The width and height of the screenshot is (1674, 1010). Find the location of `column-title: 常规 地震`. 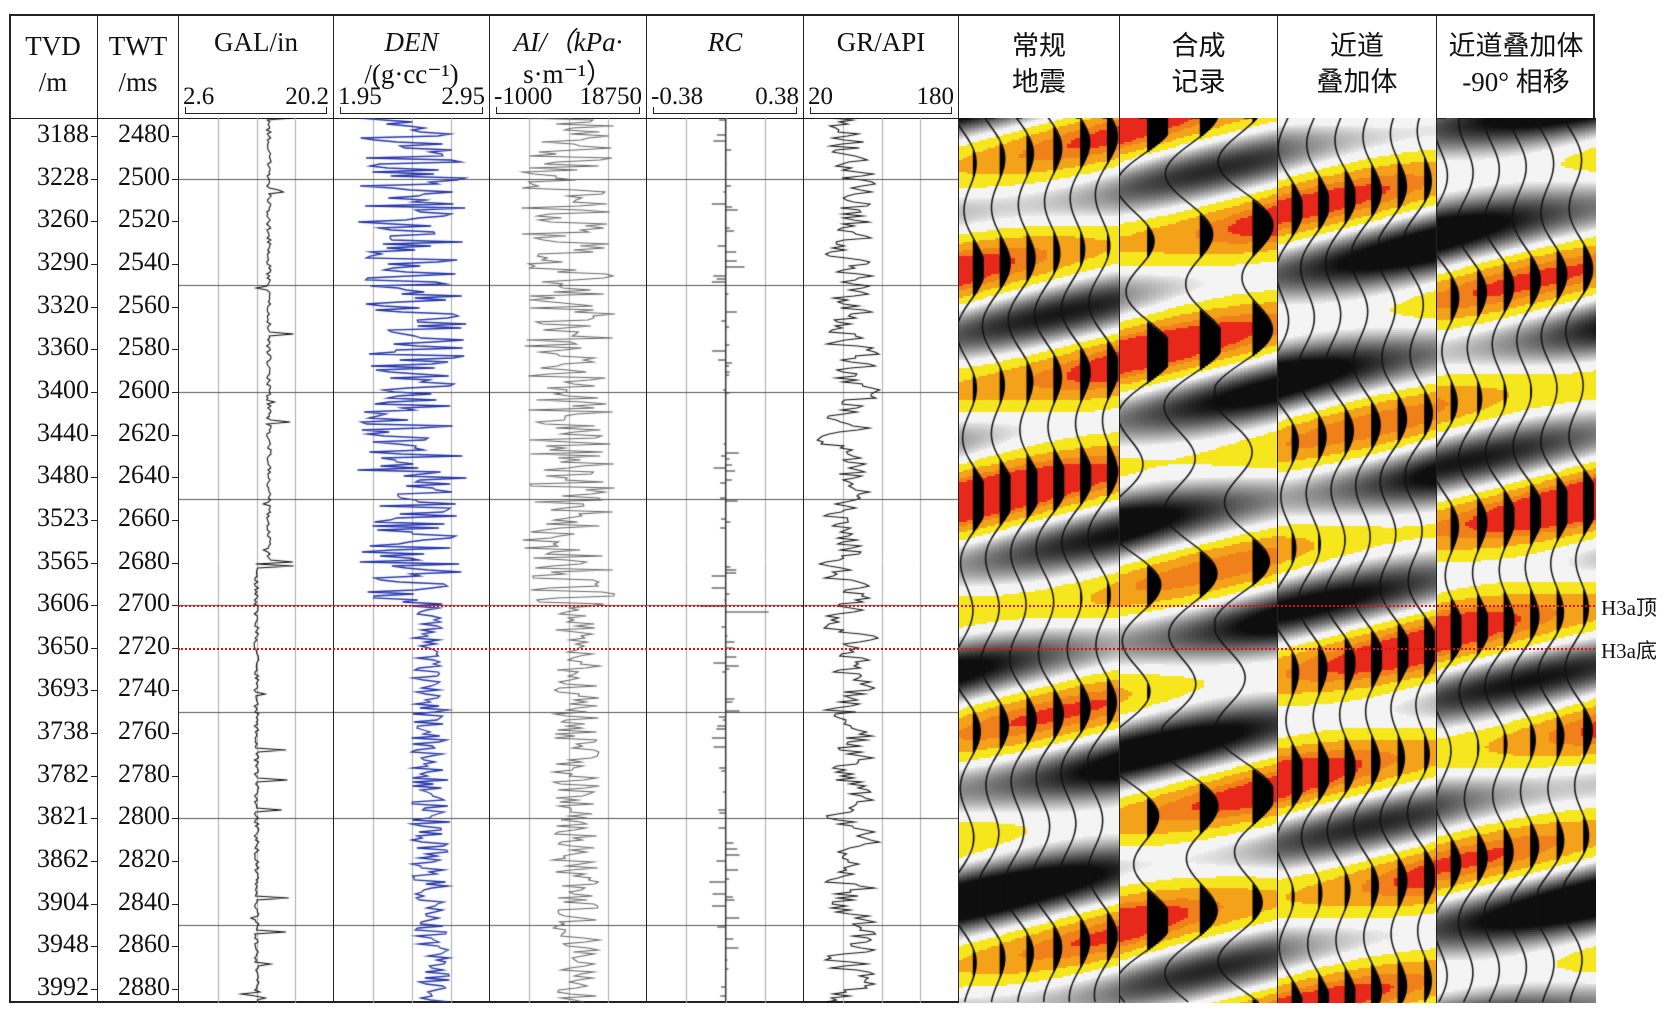

column-title: 常规 地震 is located at coordinates (1039, 64).